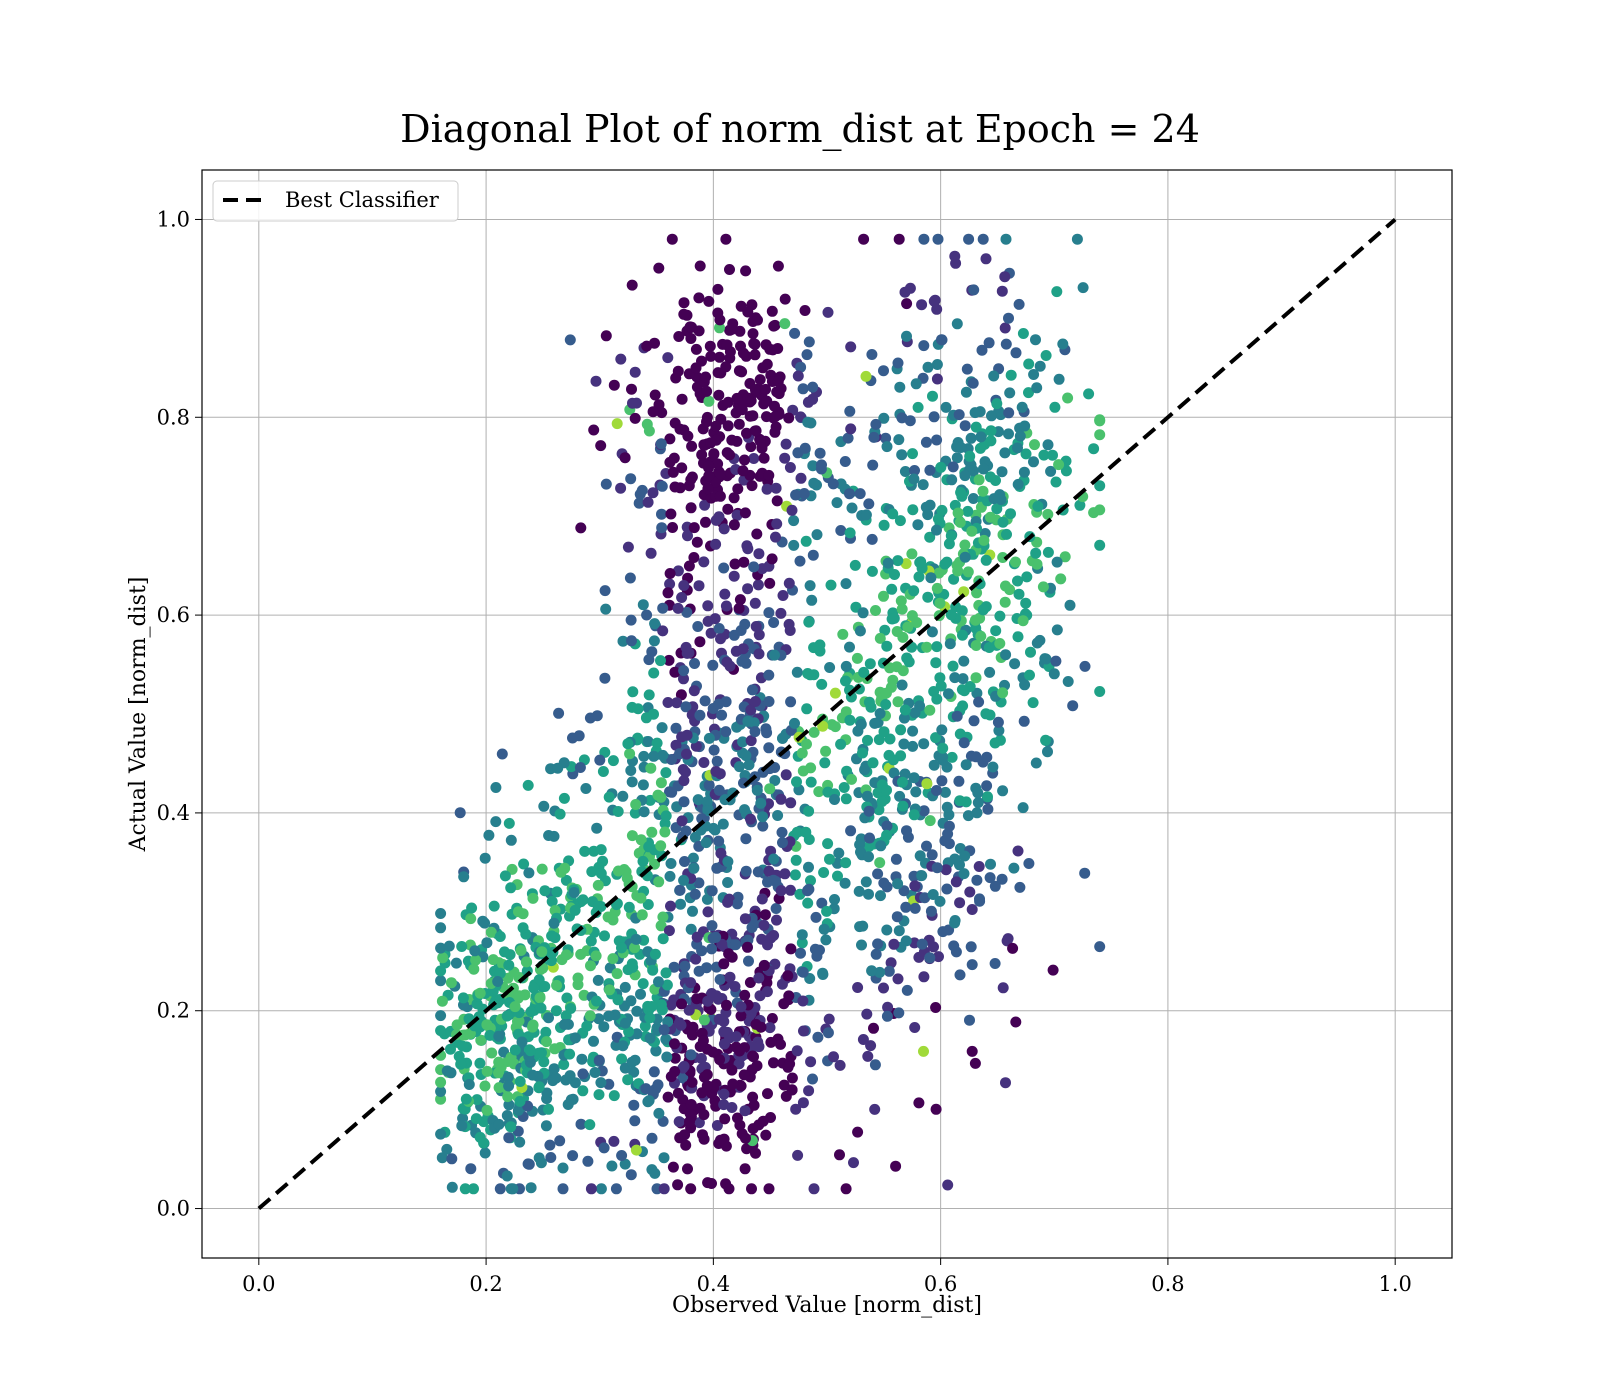 This screenshot has height=1400, width=1600. Describe the element at coordinates (173, 417) in the screenshot. I see `y-tick-label: 0.8` at that location.